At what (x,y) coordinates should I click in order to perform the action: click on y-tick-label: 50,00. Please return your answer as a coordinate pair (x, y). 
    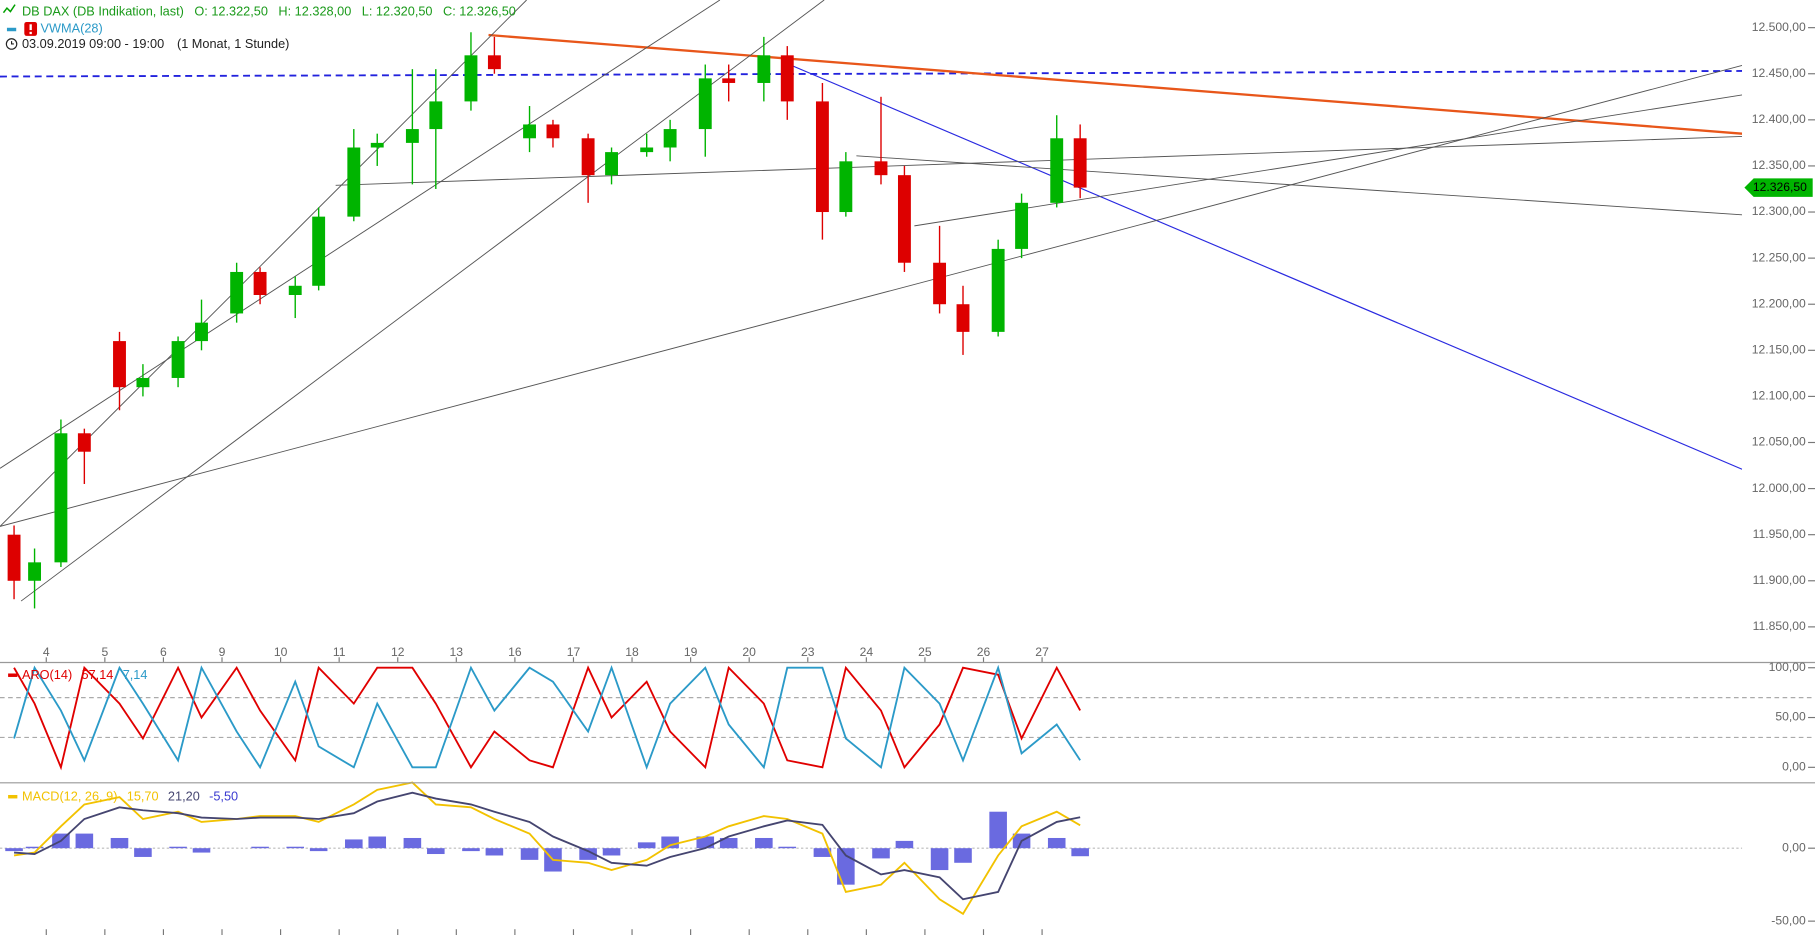
    Looking at the image, I should click on (1790, 717).